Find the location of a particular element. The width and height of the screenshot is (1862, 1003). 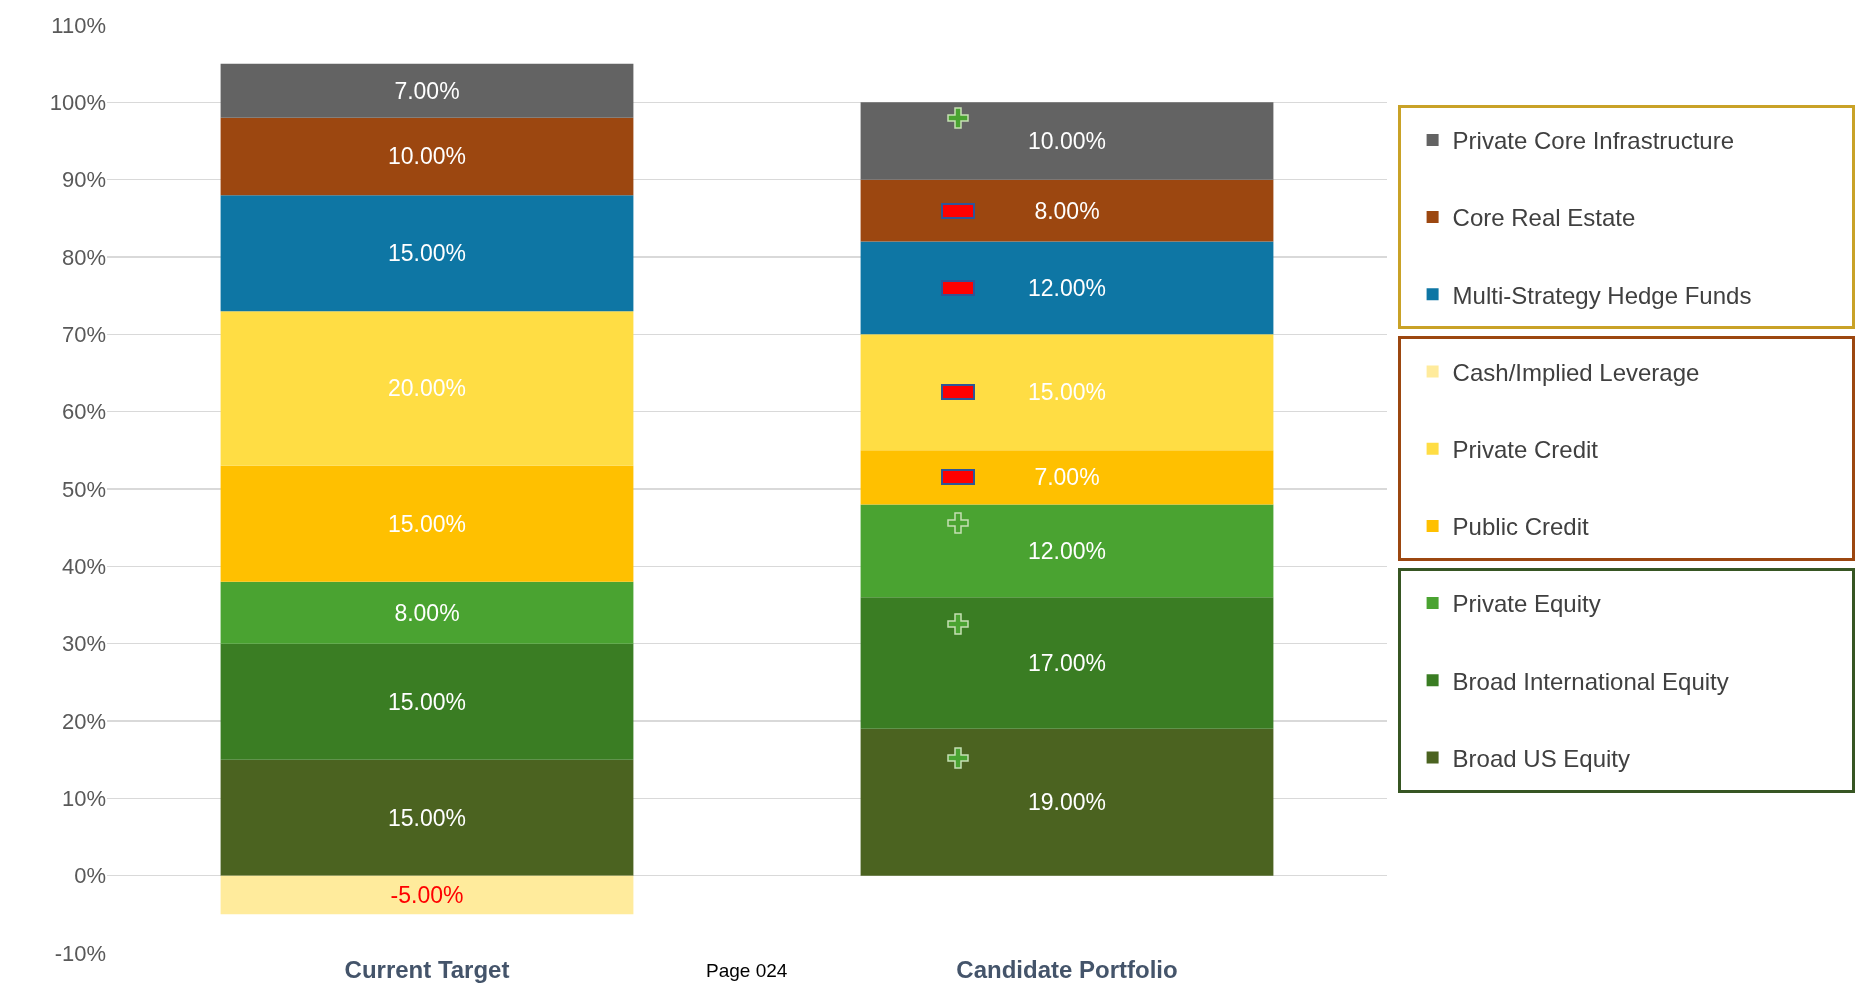

y-tick-label: -10% is located at coordinates (80, 953).